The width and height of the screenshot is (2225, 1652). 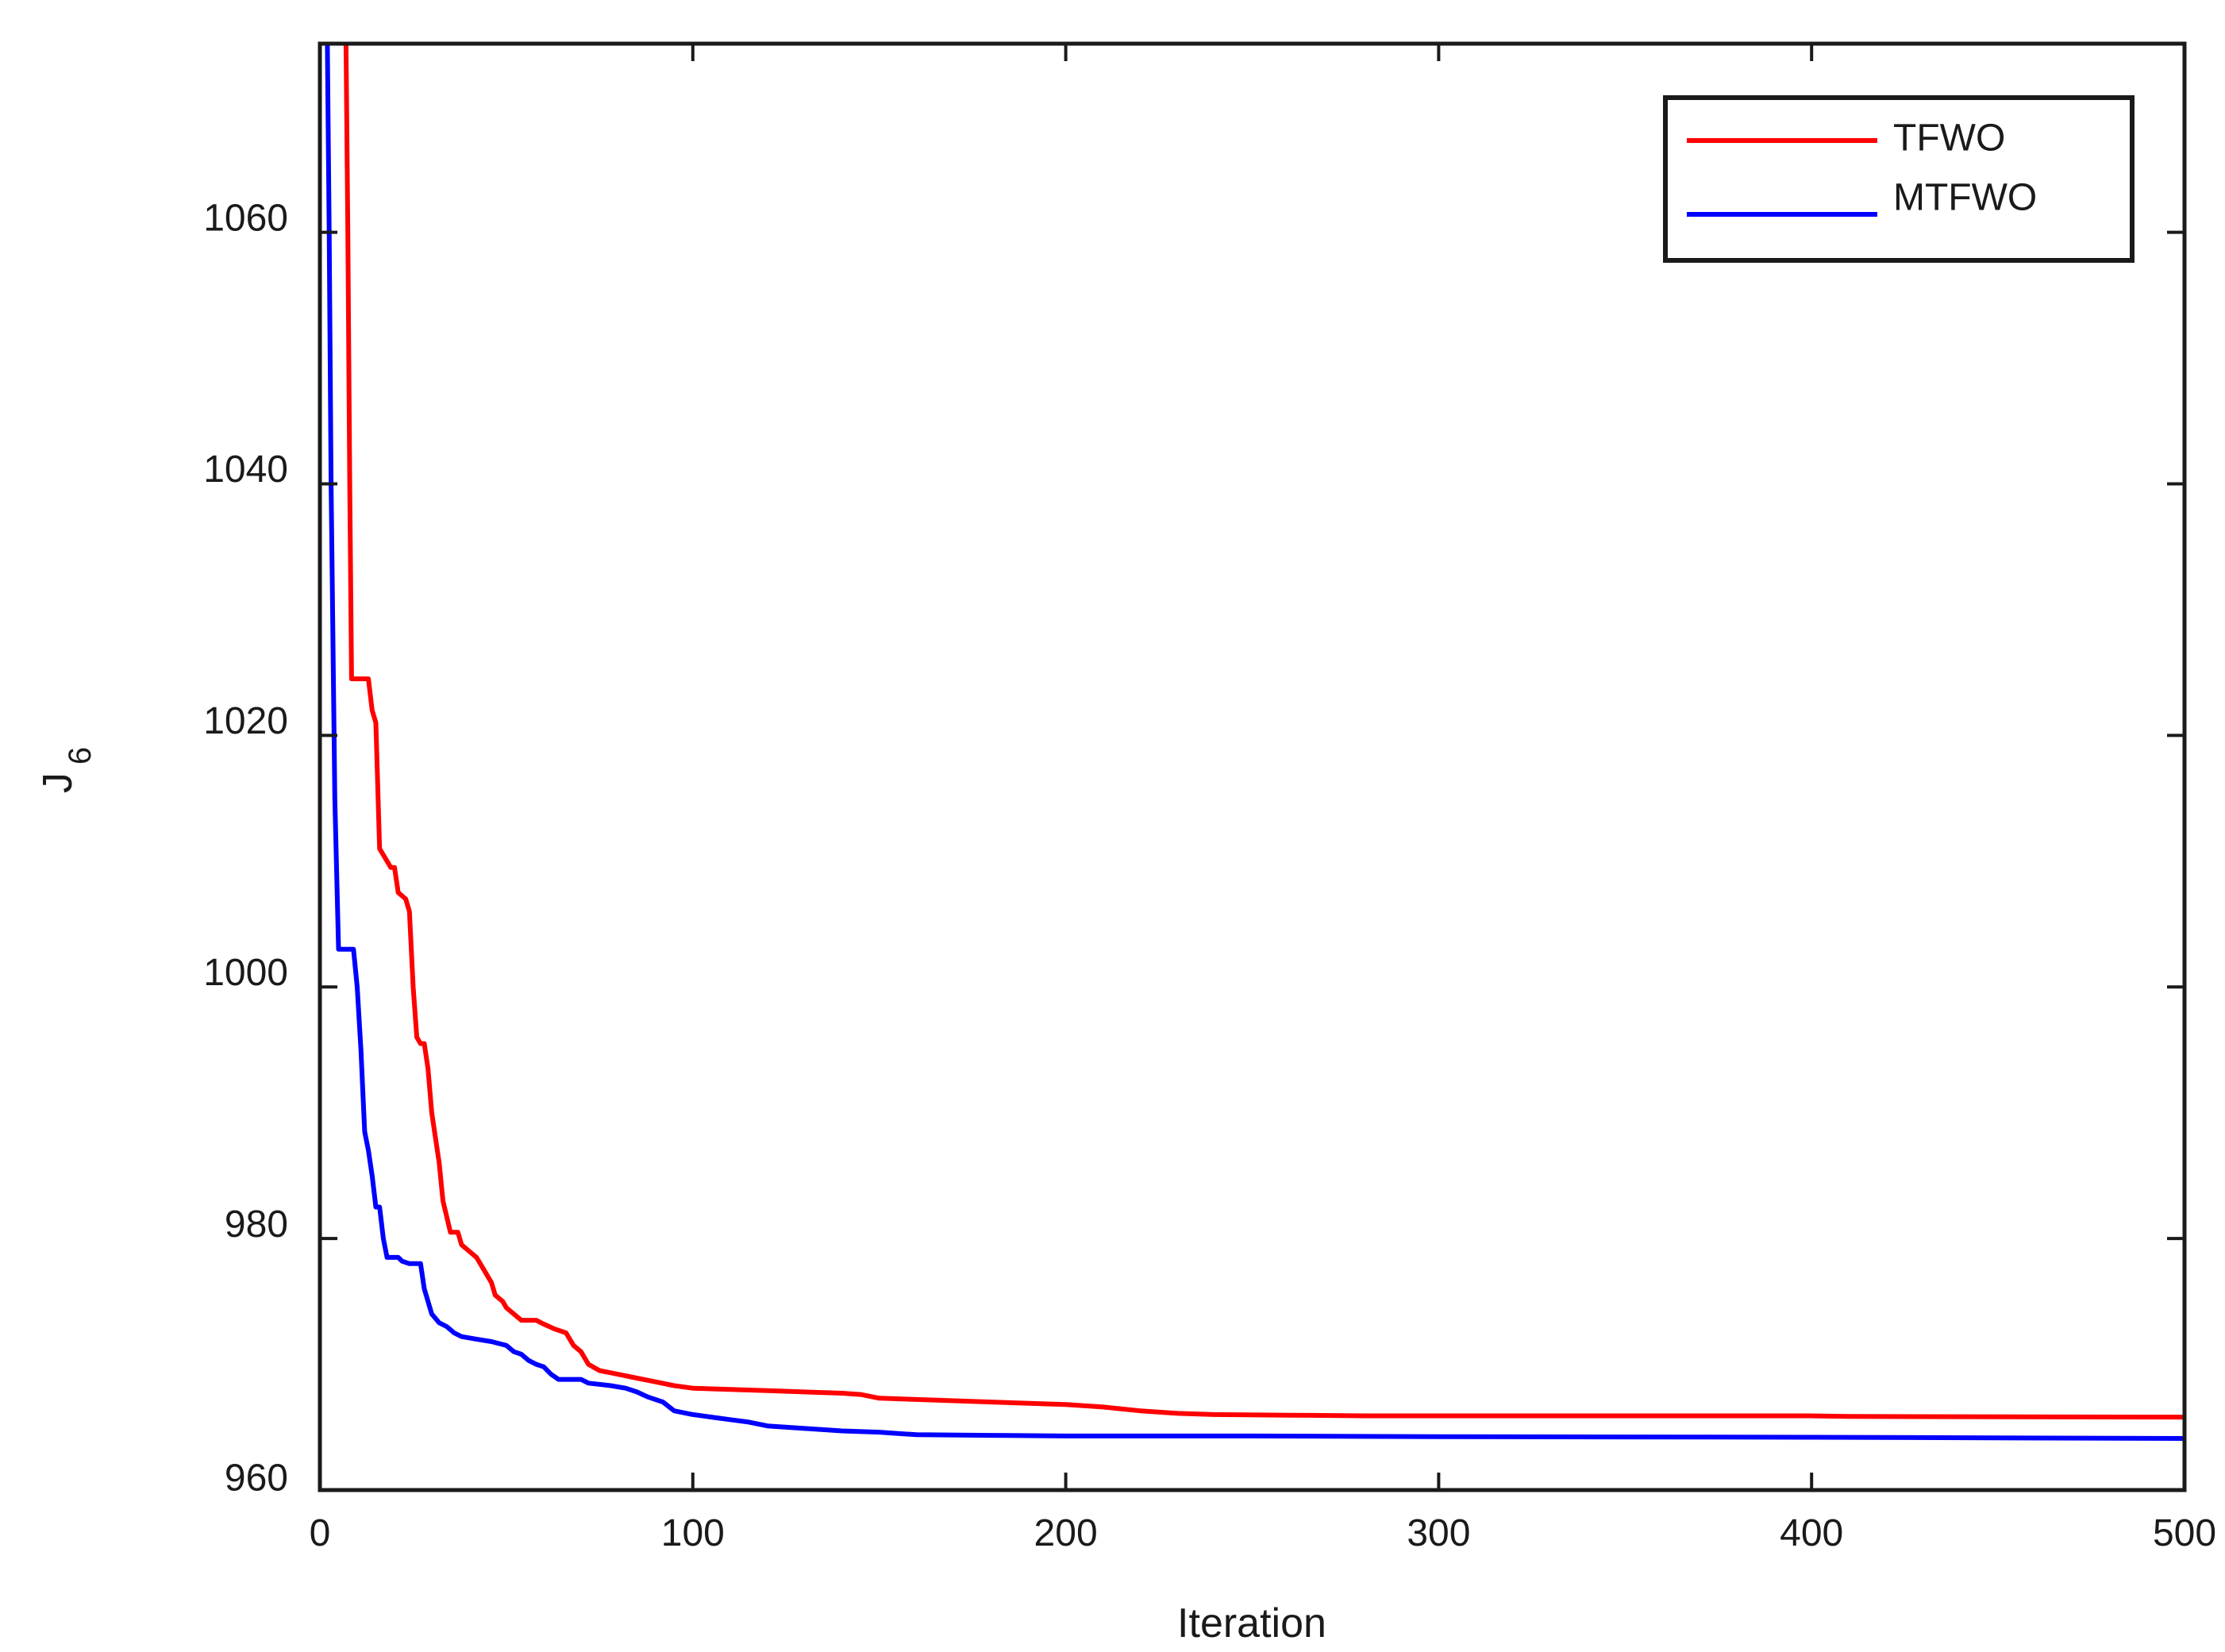 I want to click on y-axis-label-subscript: 6, so click(x=80, y=756).